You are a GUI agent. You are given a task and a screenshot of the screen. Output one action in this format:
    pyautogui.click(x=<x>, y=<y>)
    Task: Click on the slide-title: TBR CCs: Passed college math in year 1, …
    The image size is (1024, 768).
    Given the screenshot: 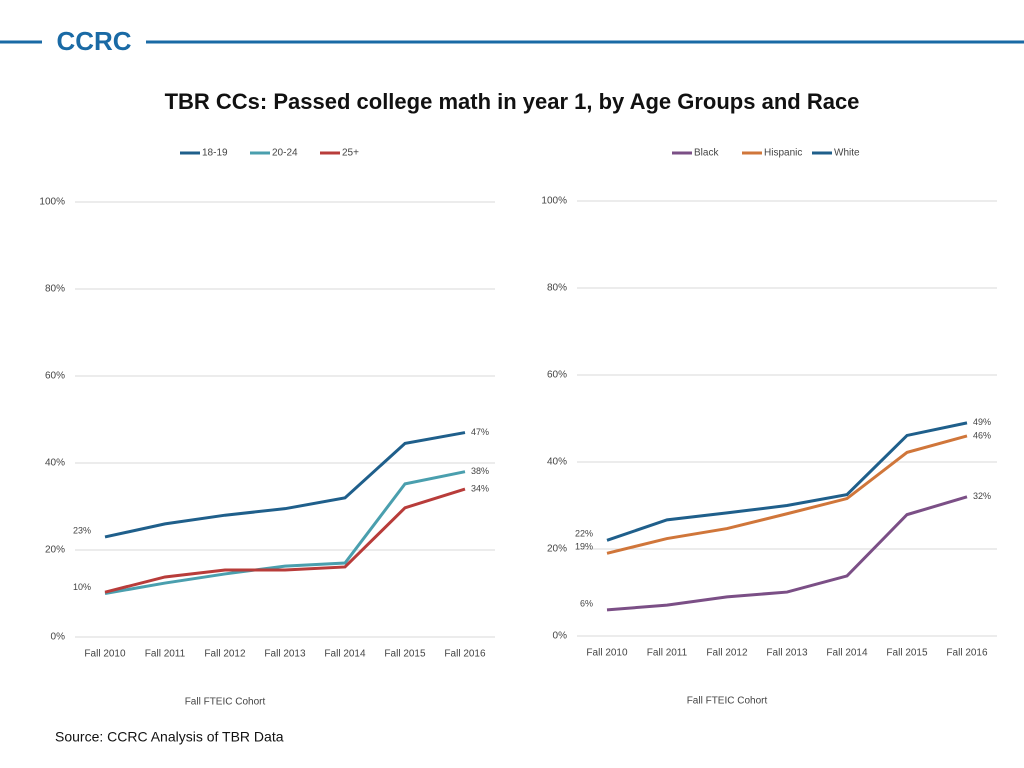 What is the action you would take?
    pyautogui.click(x=512, y=101)
    